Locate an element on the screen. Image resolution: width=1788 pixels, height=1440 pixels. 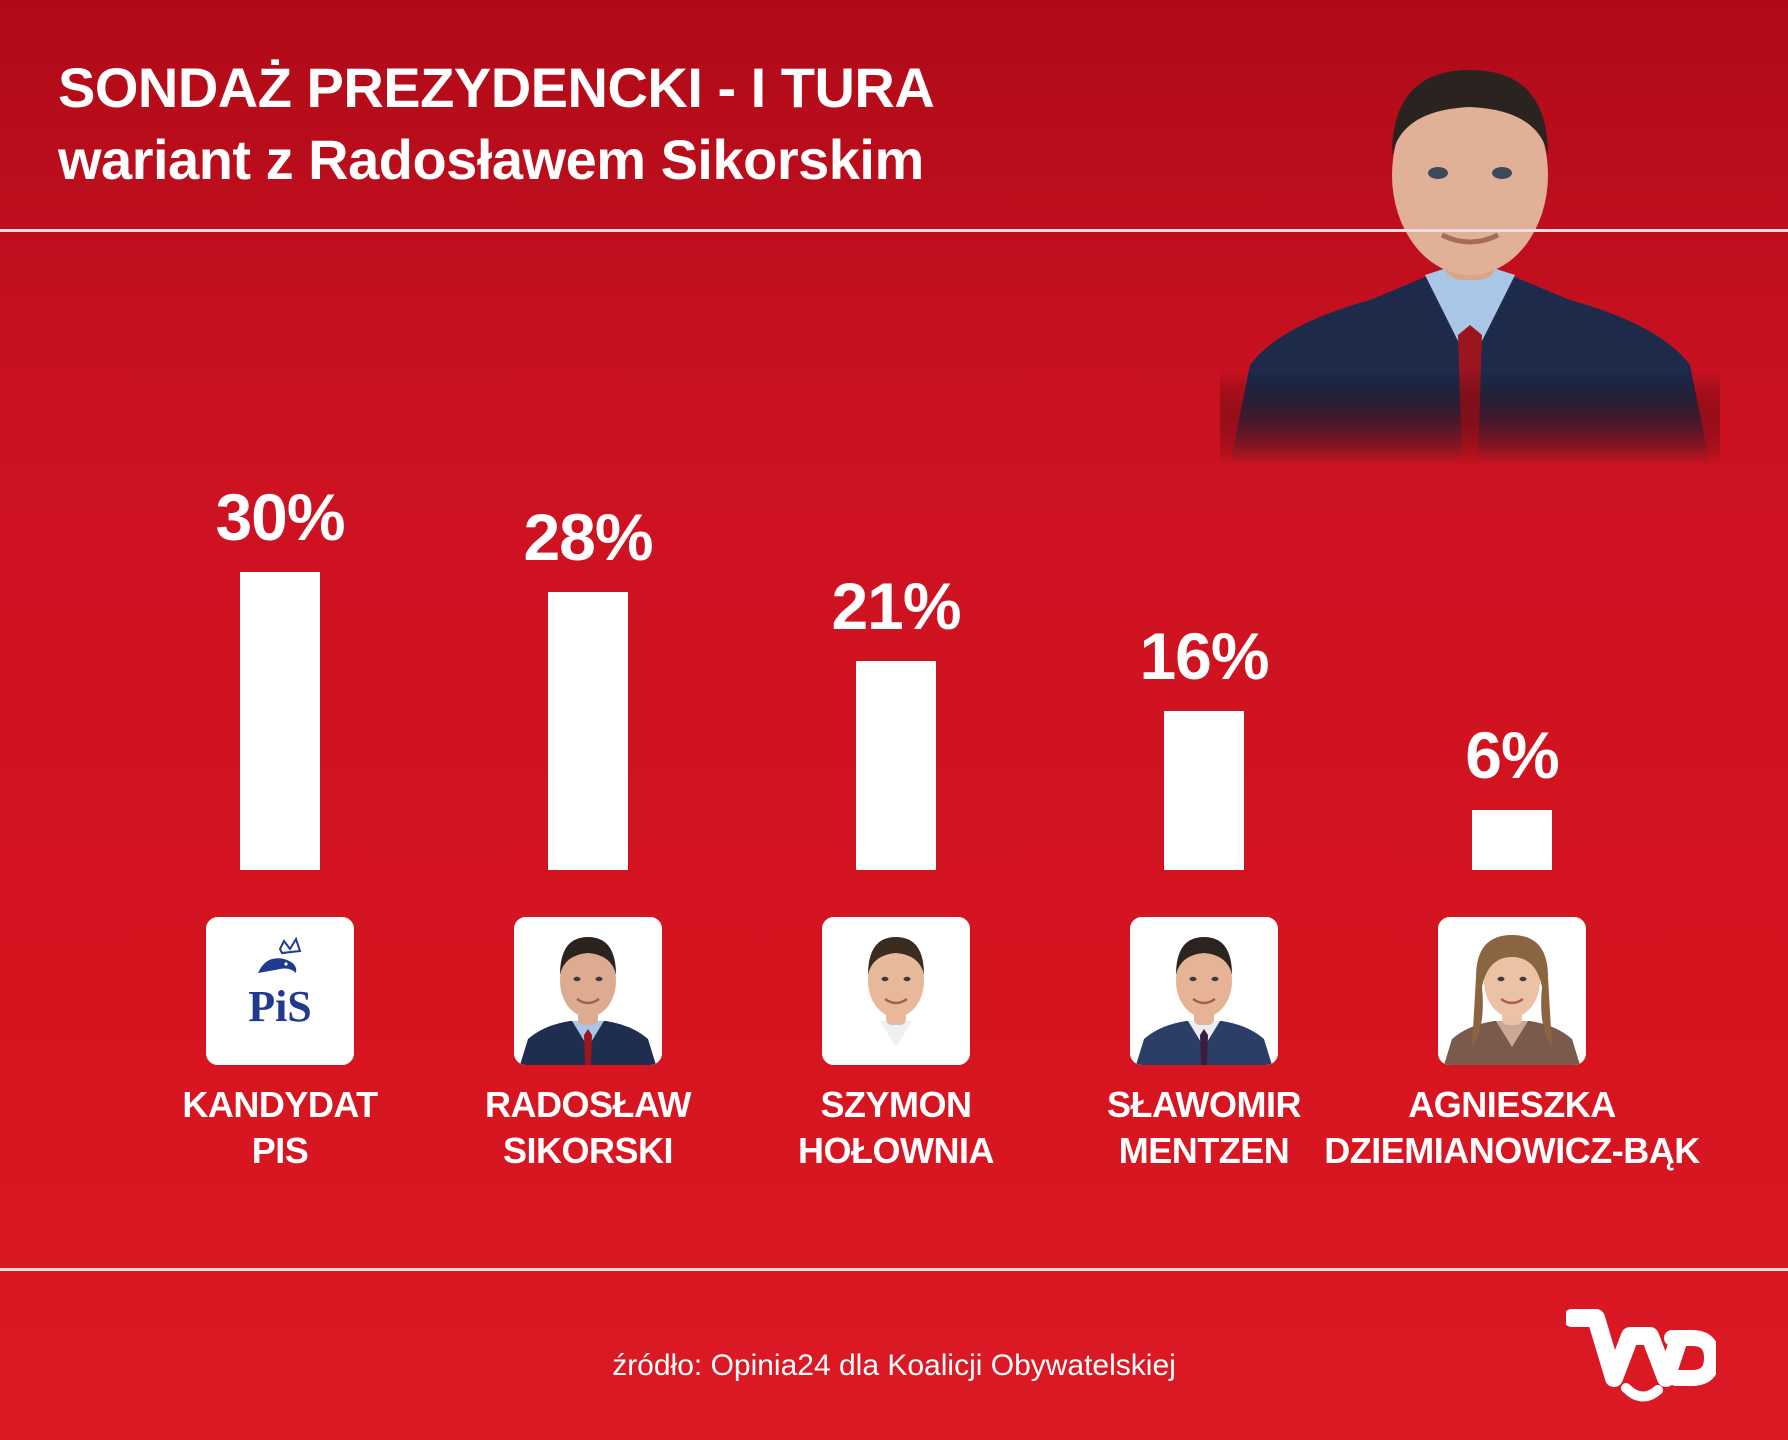
portrait-dziemianowicz-bak is located at coordinates (1512, 991).